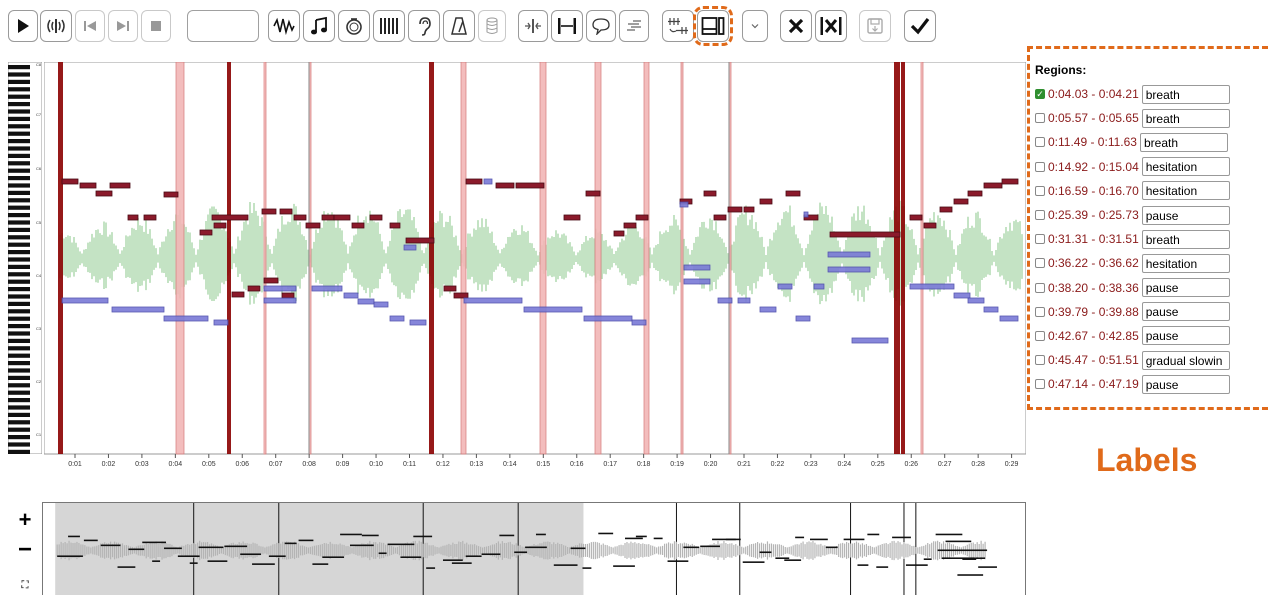 This screenshot has height=595, width=1268. What do you see at coordinates (1093, 166) in the screenshot?
I see `region-time: 0:14.92 - 0:15.04` at bounding box center [1093, 166].